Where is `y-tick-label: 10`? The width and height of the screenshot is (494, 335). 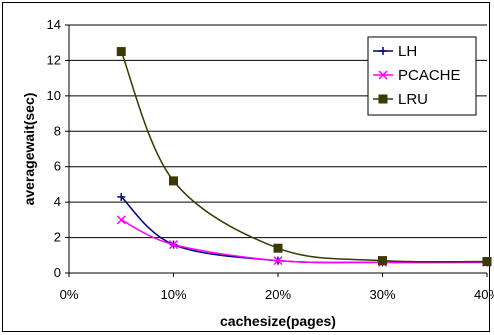 y-tick-label: 10 is located at coordinates (54, 95).